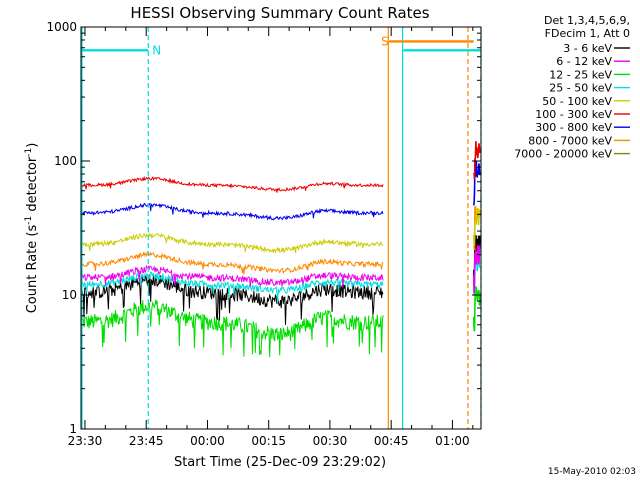  I want to click on y-tick-label: 10, so click(69, 295).